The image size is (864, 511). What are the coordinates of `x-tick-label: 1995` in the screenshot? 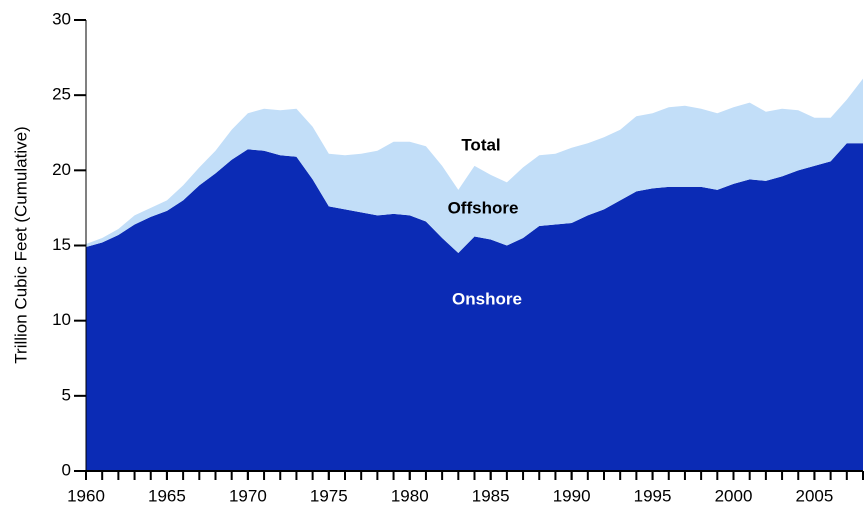 It's located at (653, 495).